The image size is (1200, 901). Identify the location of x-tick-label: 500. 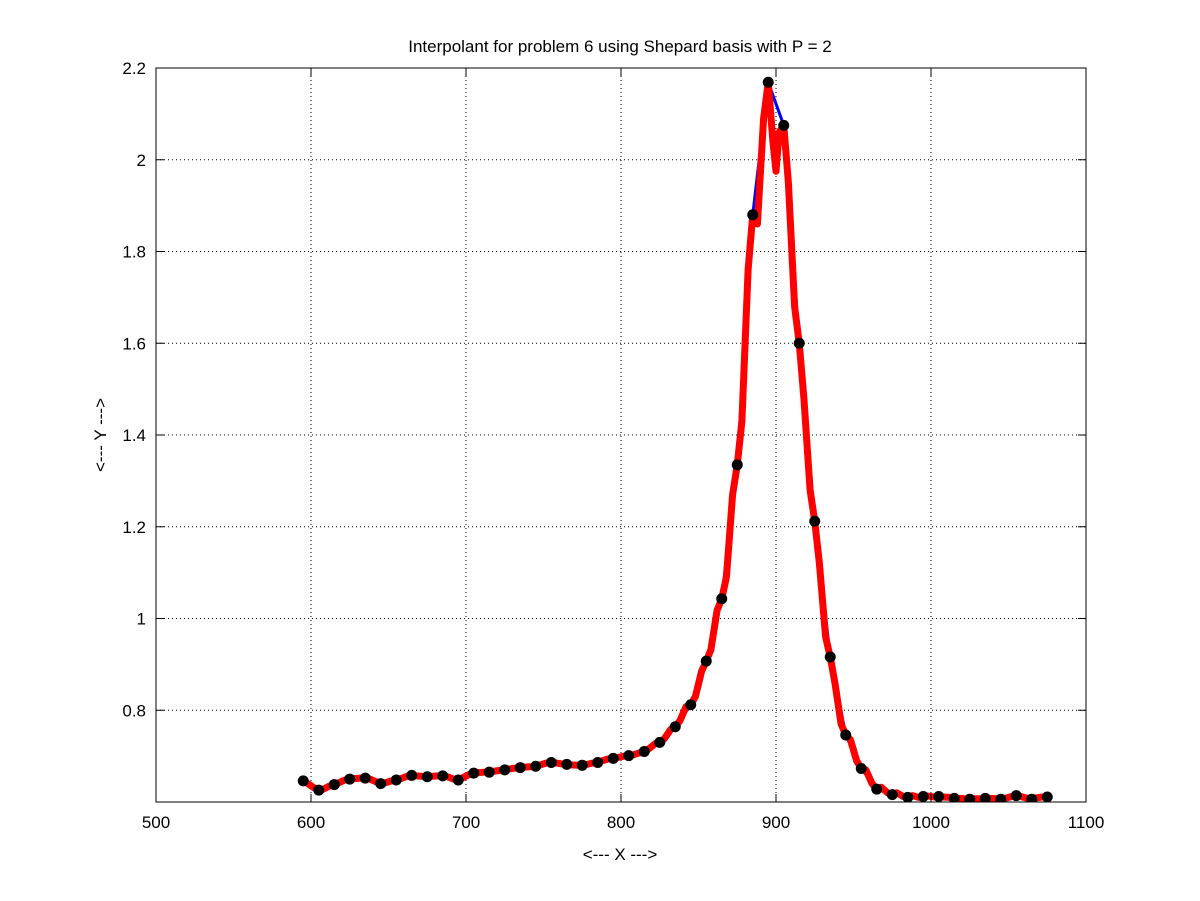
(156, 822).